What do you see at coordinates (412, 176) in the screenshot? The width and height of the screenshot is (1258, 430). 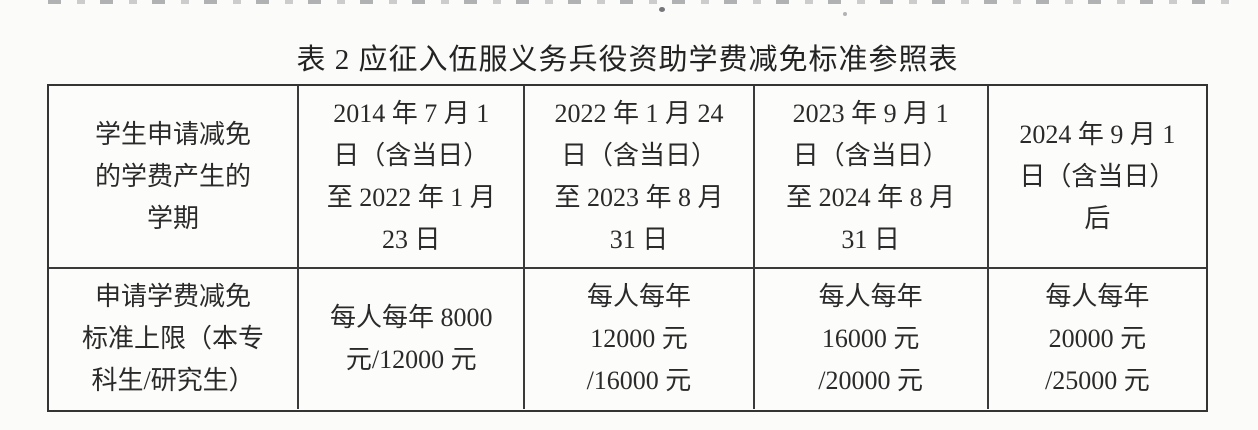 I see `header-cell-period-2014-to-2022: 2014 年 7 月 1 日（含当日） 至 2022 年 1 月 23 日` at bounding box center [412, 176].